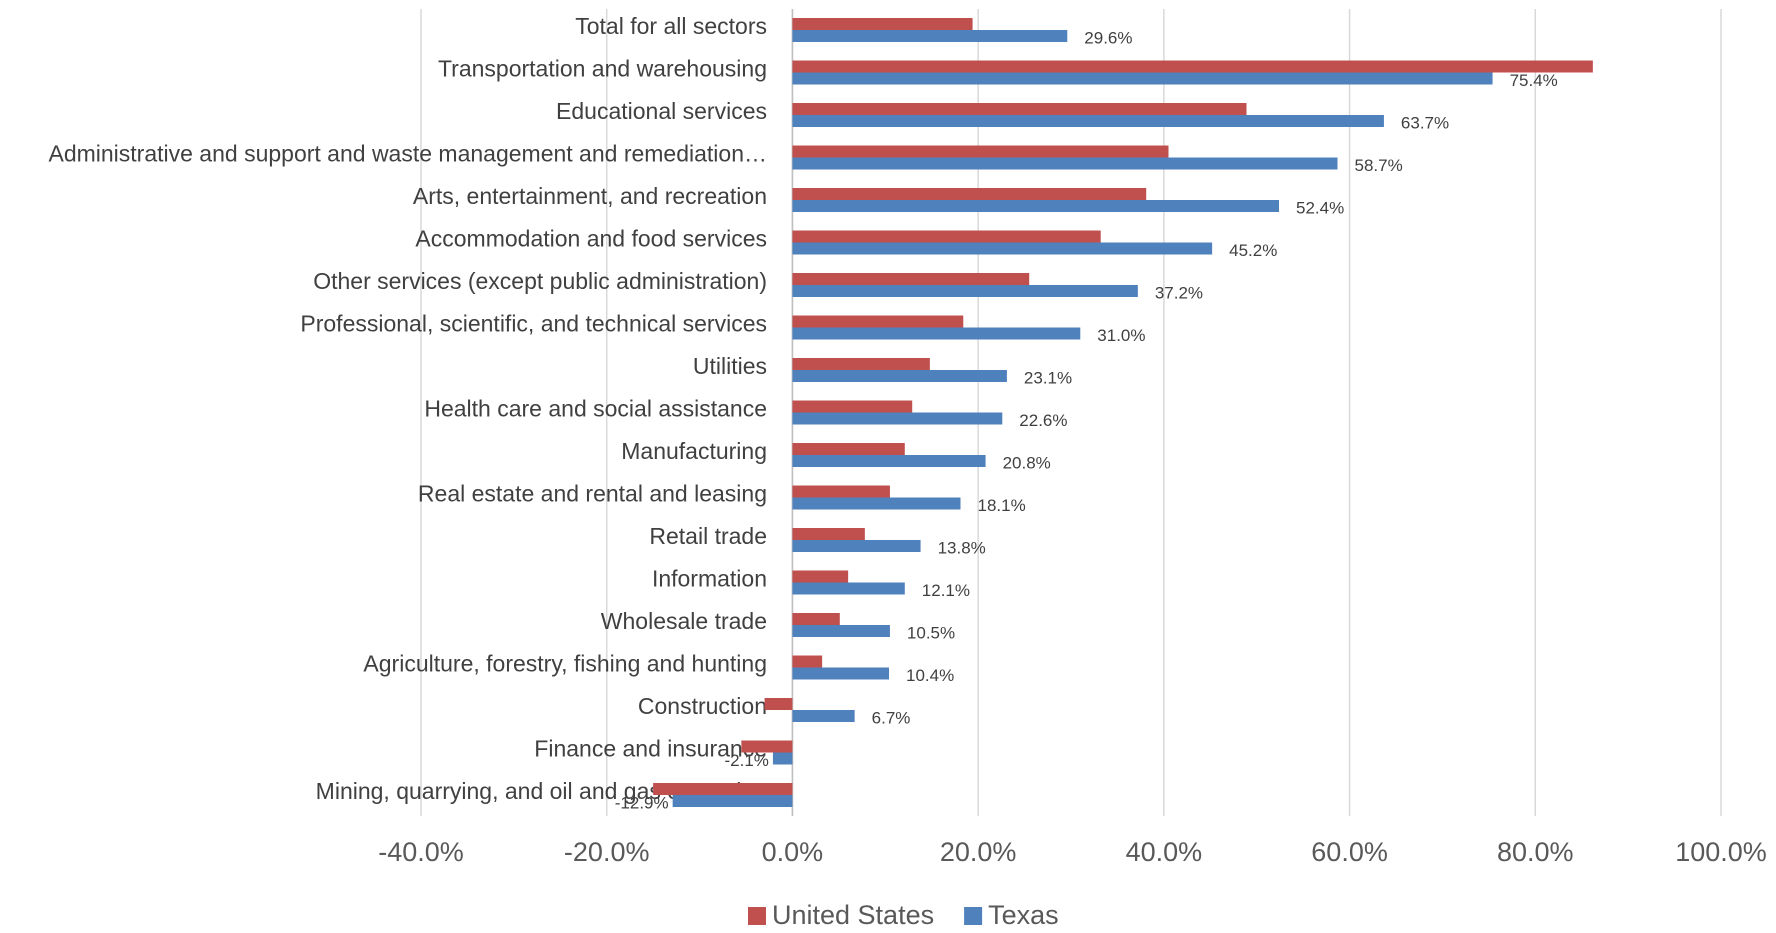 This screenshot has width=1776, height=933. Describe the element at coordinates (793, 852) in the screenshot. I see `x-tick-label: 0.0%` at that location.